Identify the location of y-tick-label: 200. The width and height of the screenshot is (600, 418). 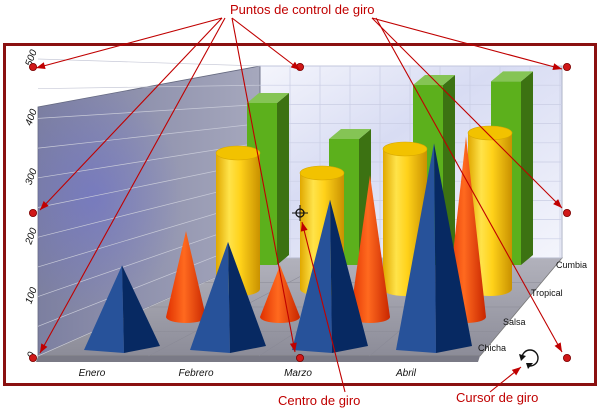
(31, 236).